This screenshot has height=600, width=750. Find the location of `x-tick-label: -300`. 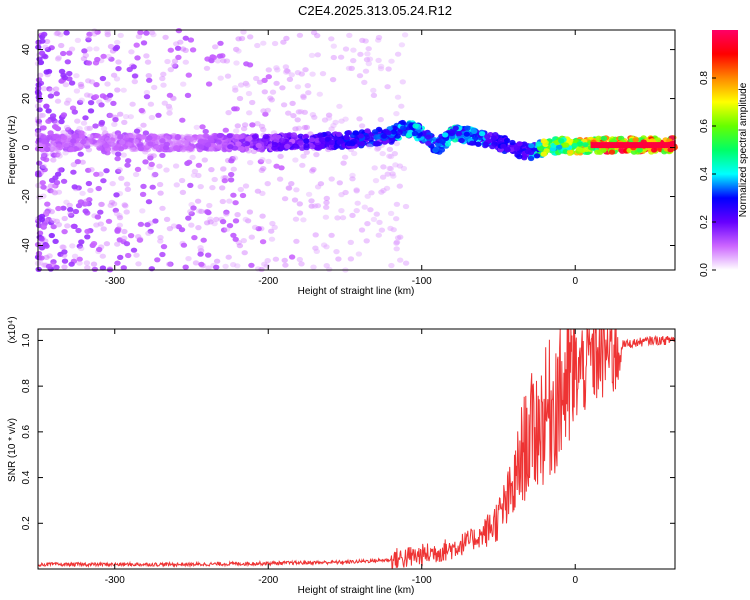

x-tick-label: -300 is located at coordinates (115, 580).